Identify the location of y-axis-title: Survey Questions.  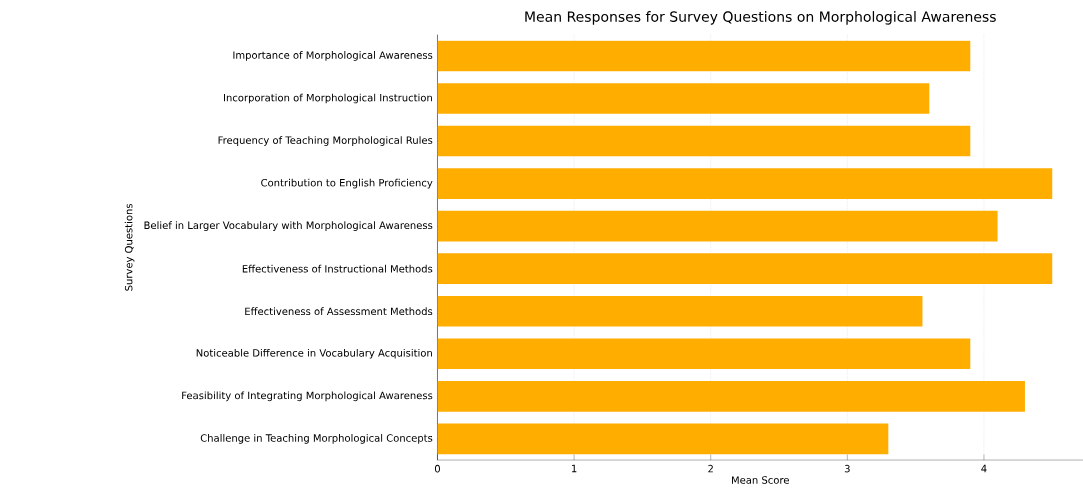
(129, 247).